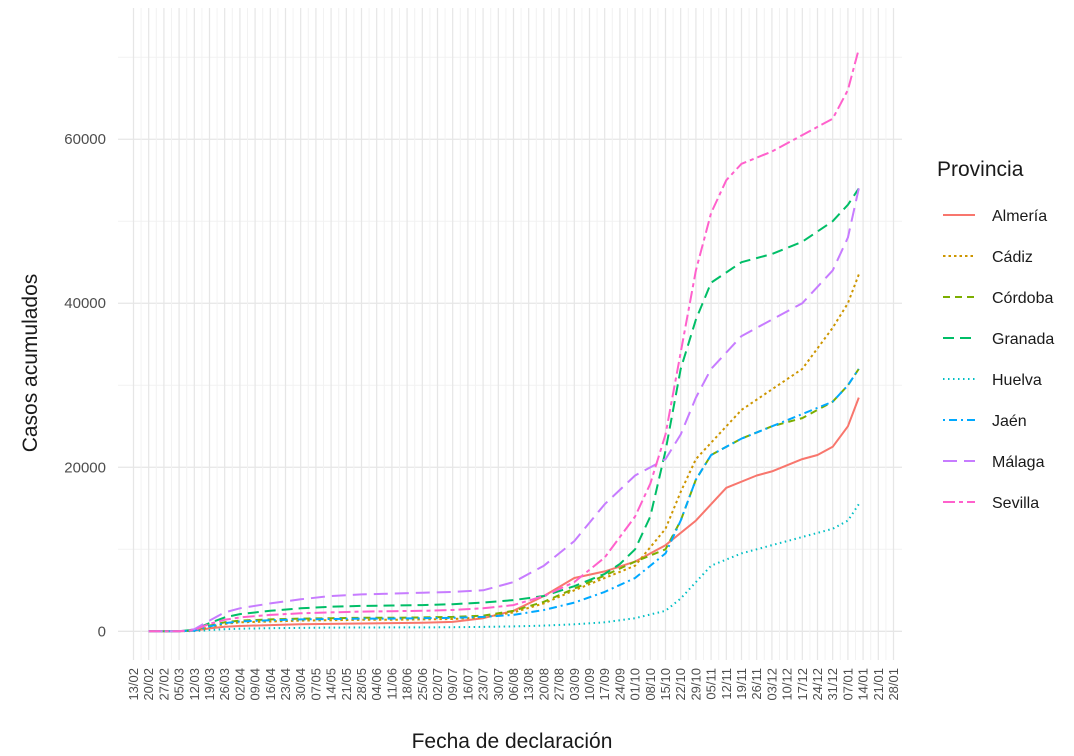 This screenshot has height=756, width=1074. What do you see at coordinates (604, 684) in the screenshot?
I see `x-tick-label: 17/09` at bounding box center [604, 684].